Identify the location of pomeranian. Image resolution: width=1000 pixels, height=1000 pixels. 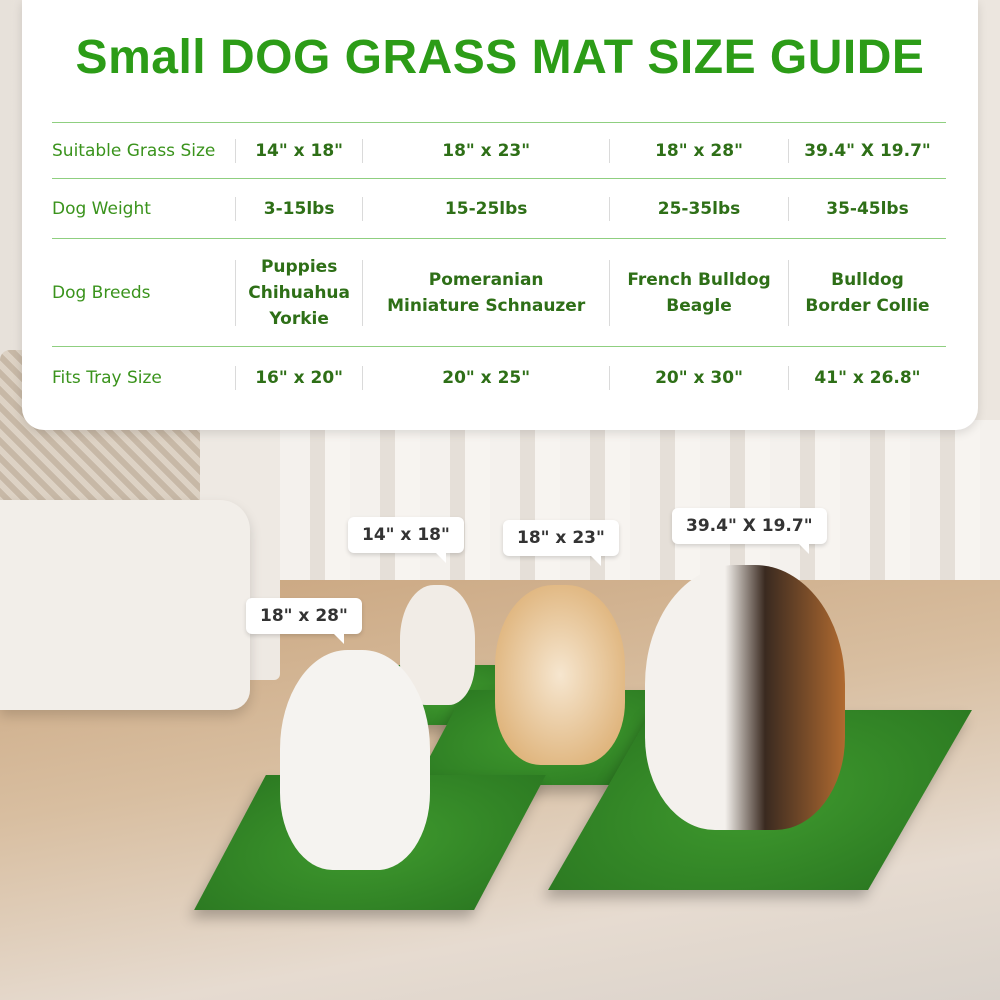
(560, 675).